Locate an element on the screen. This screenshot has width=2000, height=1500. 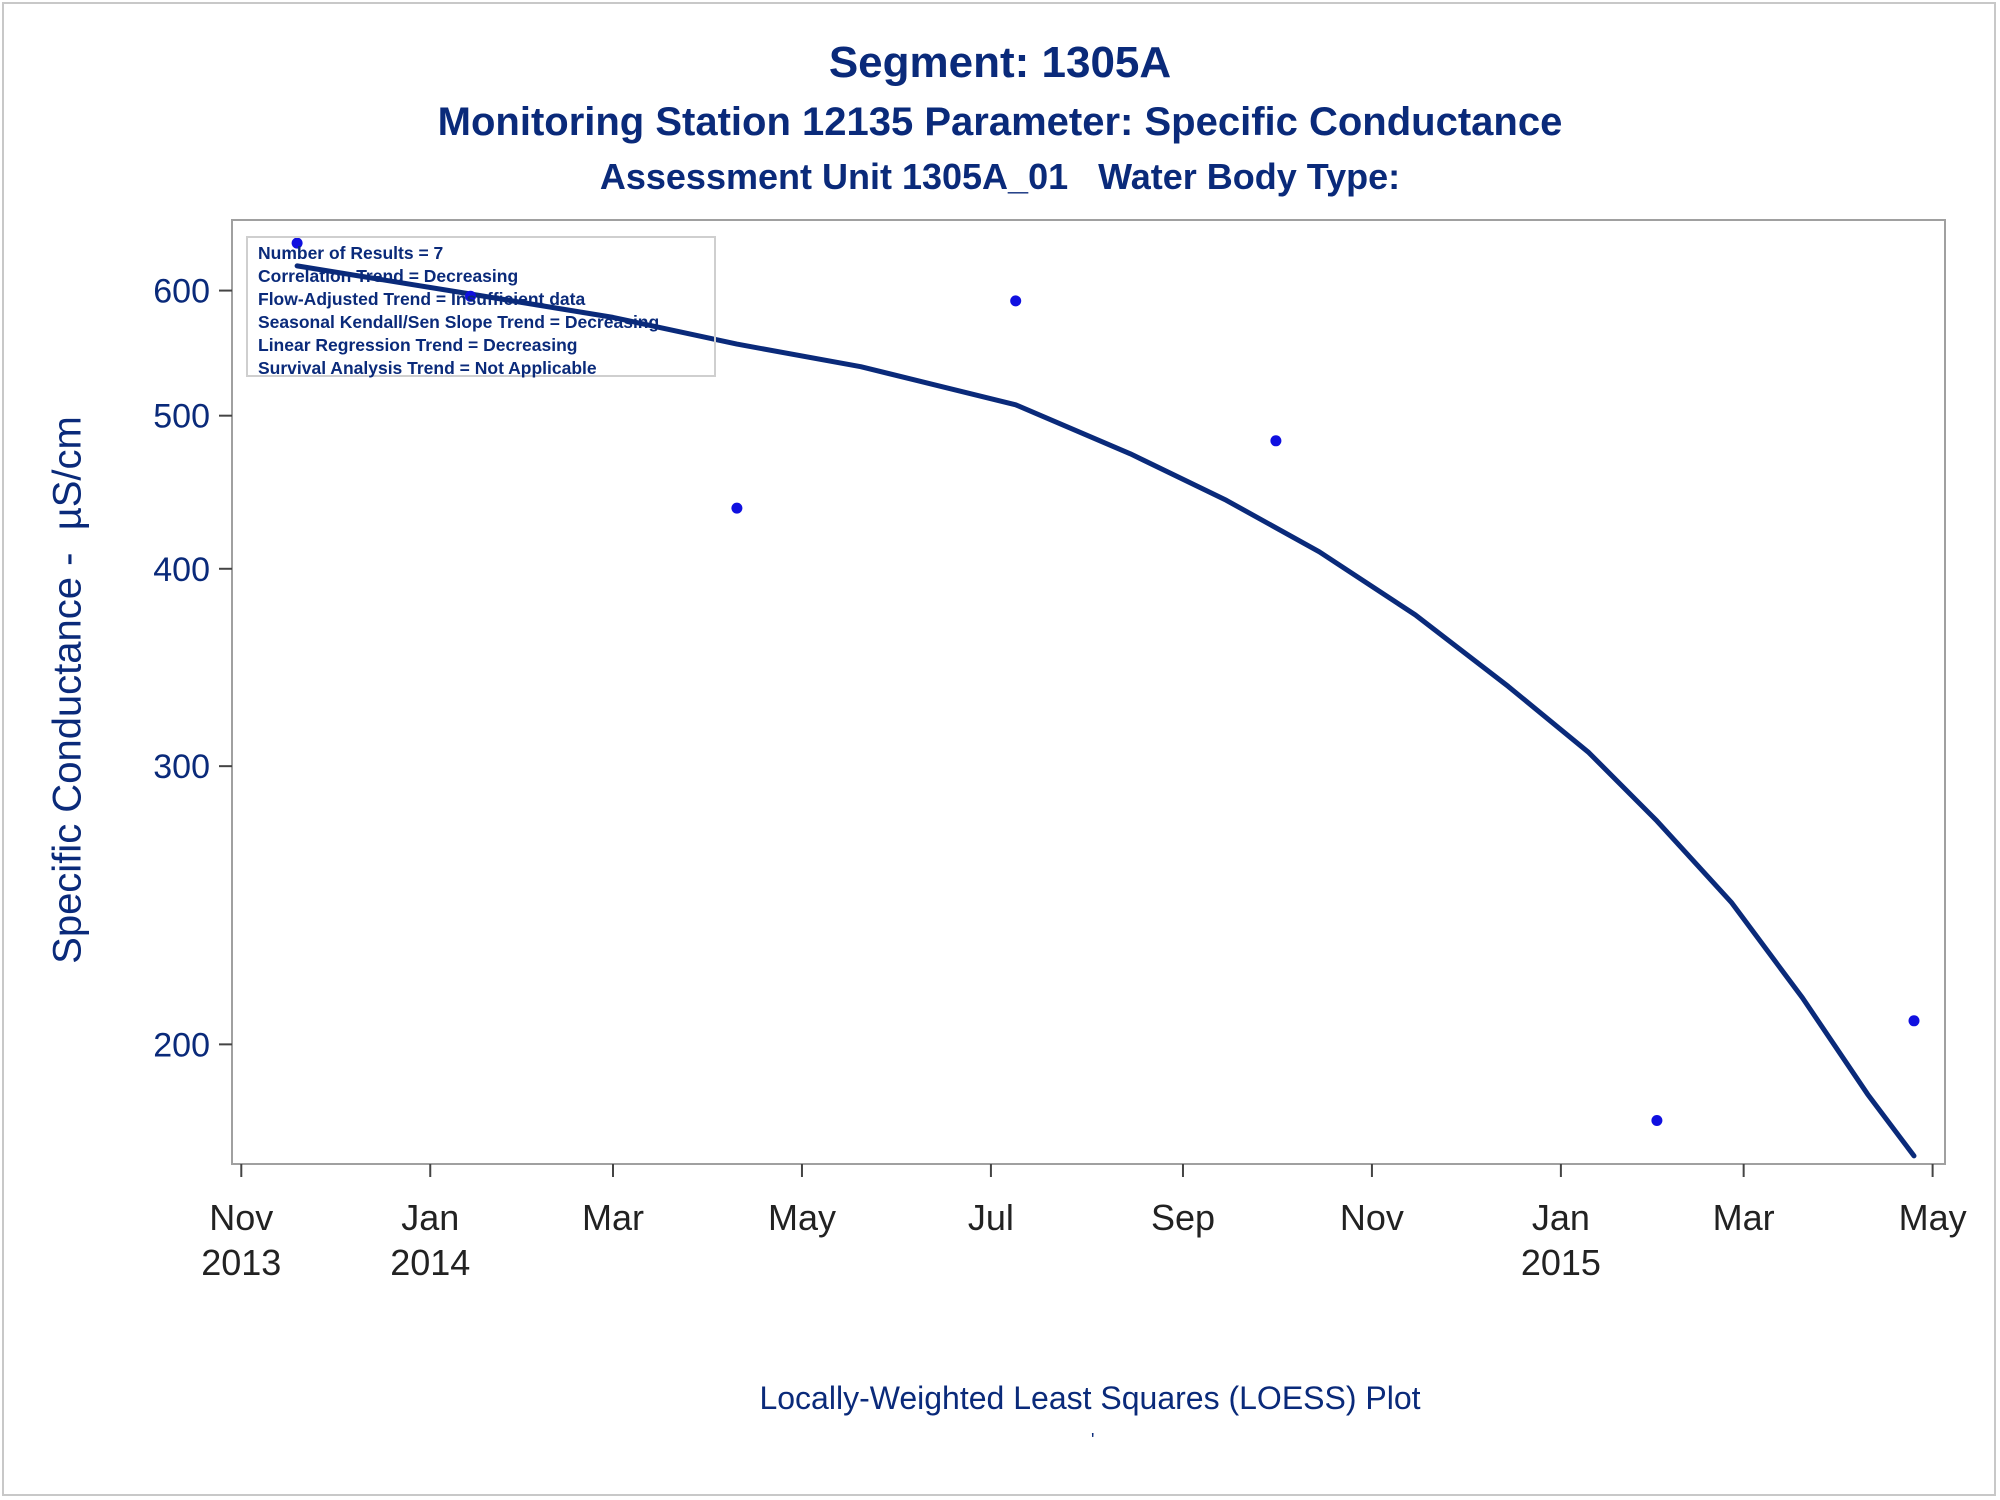
y-axis-label-wrap: Specific Conductance - µS/cm is located at coordinates (67, 690).